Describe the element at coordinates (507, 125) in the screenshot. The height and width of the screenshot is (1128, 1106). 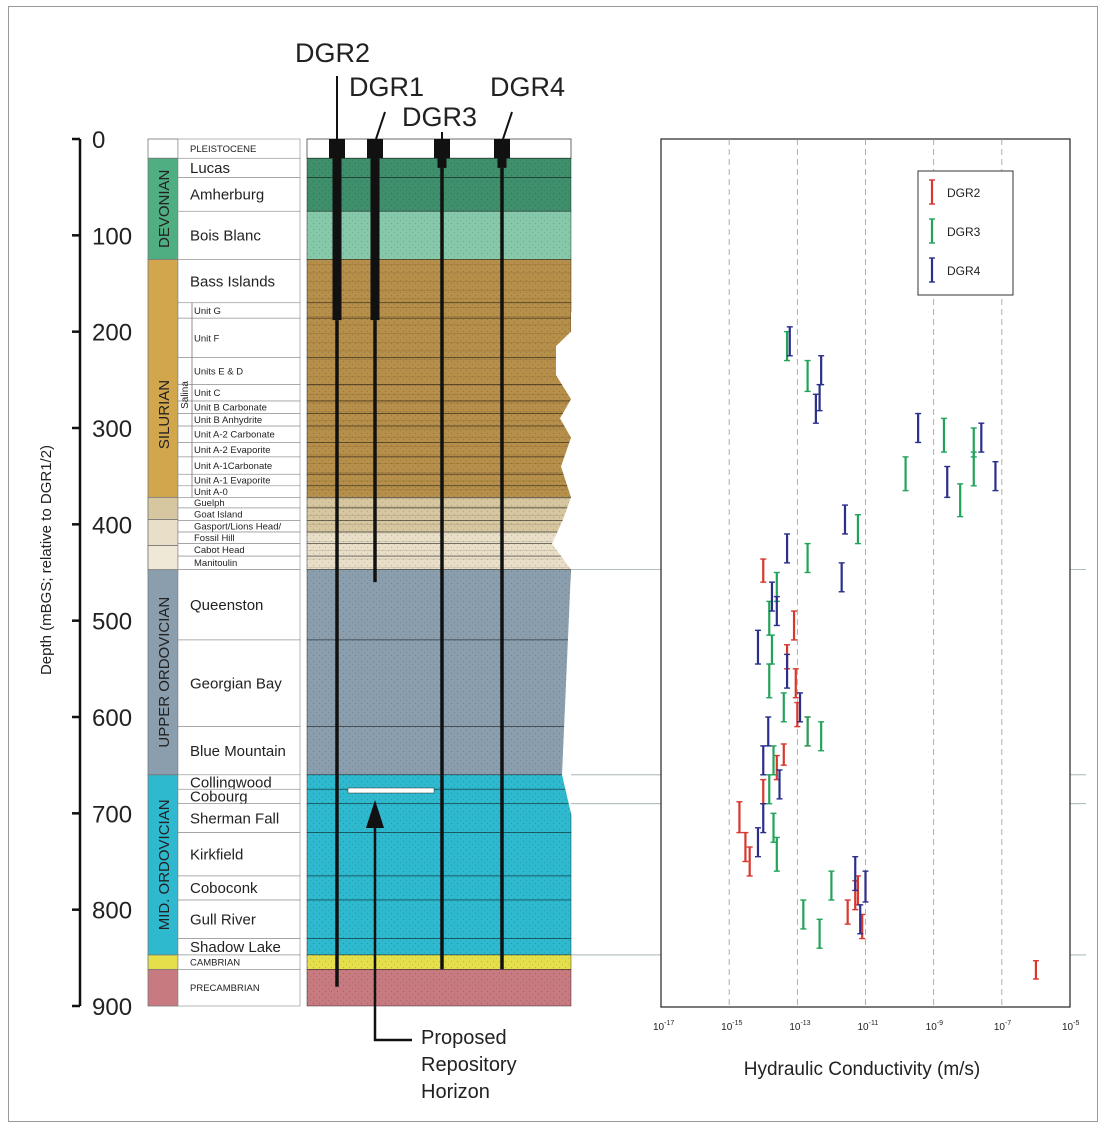
I see `well-label-leader` at that location.